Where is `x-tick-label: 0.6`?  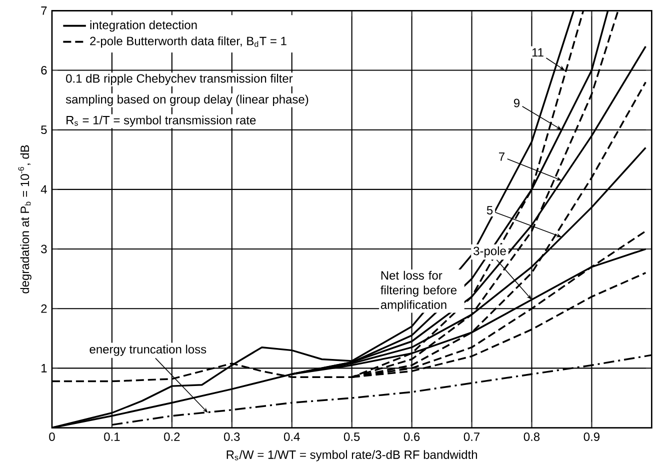
x-tick-label: 0.6 is located at coordinates (412, 437).